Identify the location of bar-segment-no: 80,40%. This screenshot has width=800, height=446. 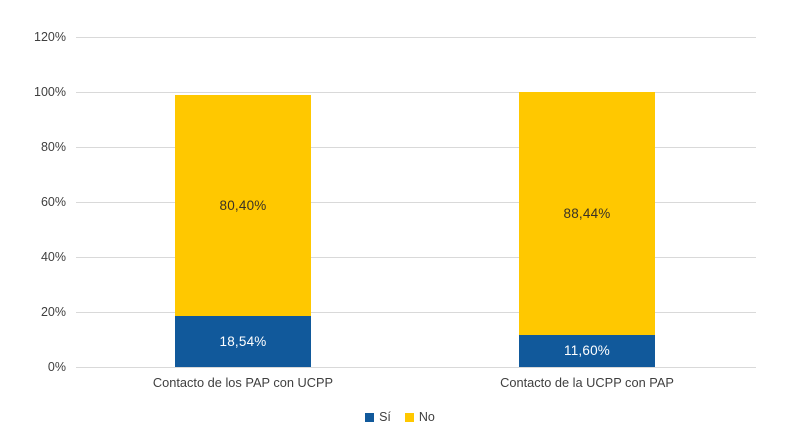
(243, 205).